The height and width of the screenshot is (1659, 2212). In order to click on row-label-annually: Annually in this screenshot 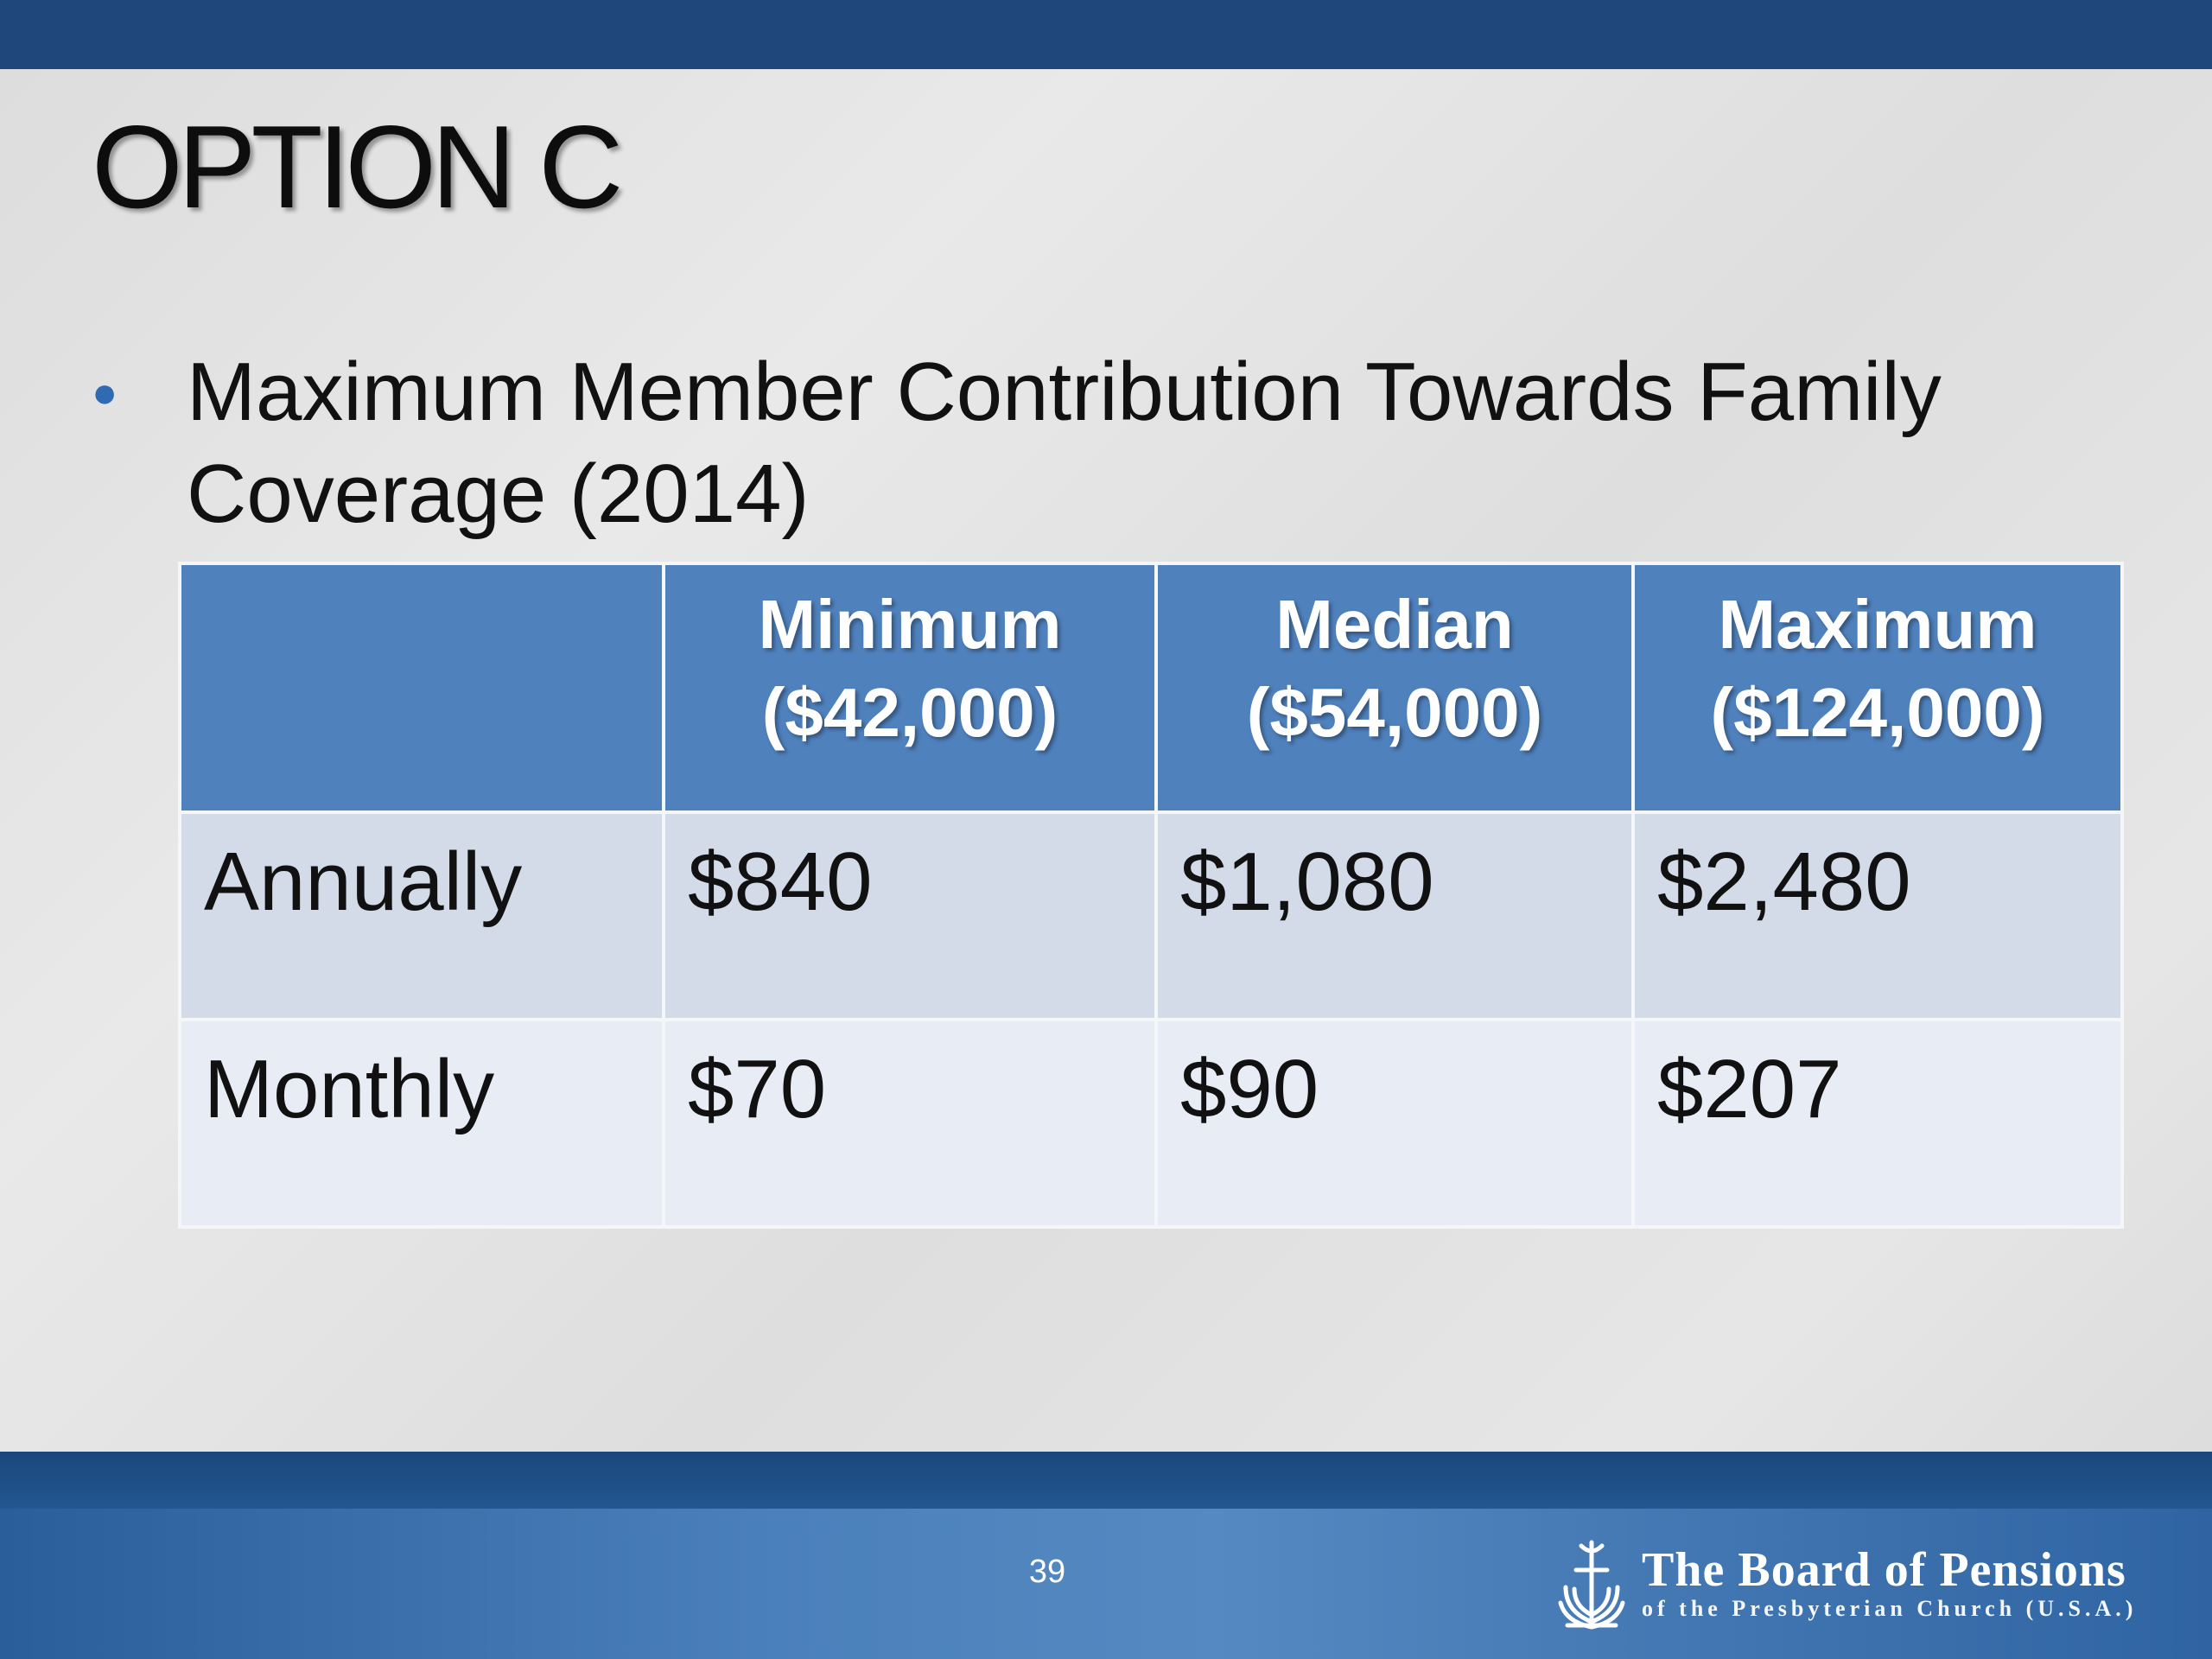, I will do `click(421, 915)`.